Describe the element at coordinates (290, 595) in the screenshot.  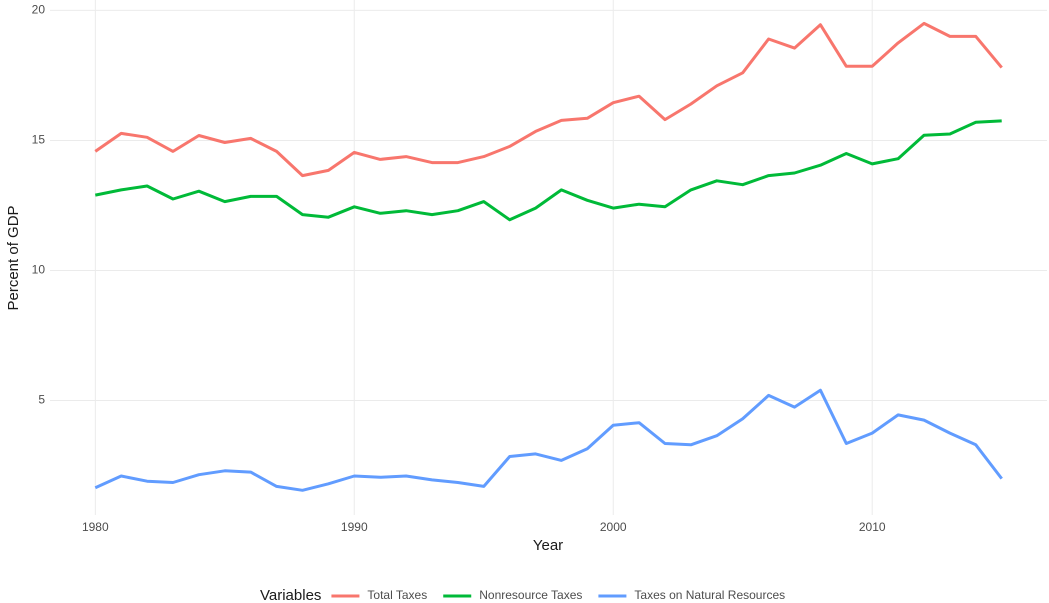
I see `legend-title: Variables` at that location.